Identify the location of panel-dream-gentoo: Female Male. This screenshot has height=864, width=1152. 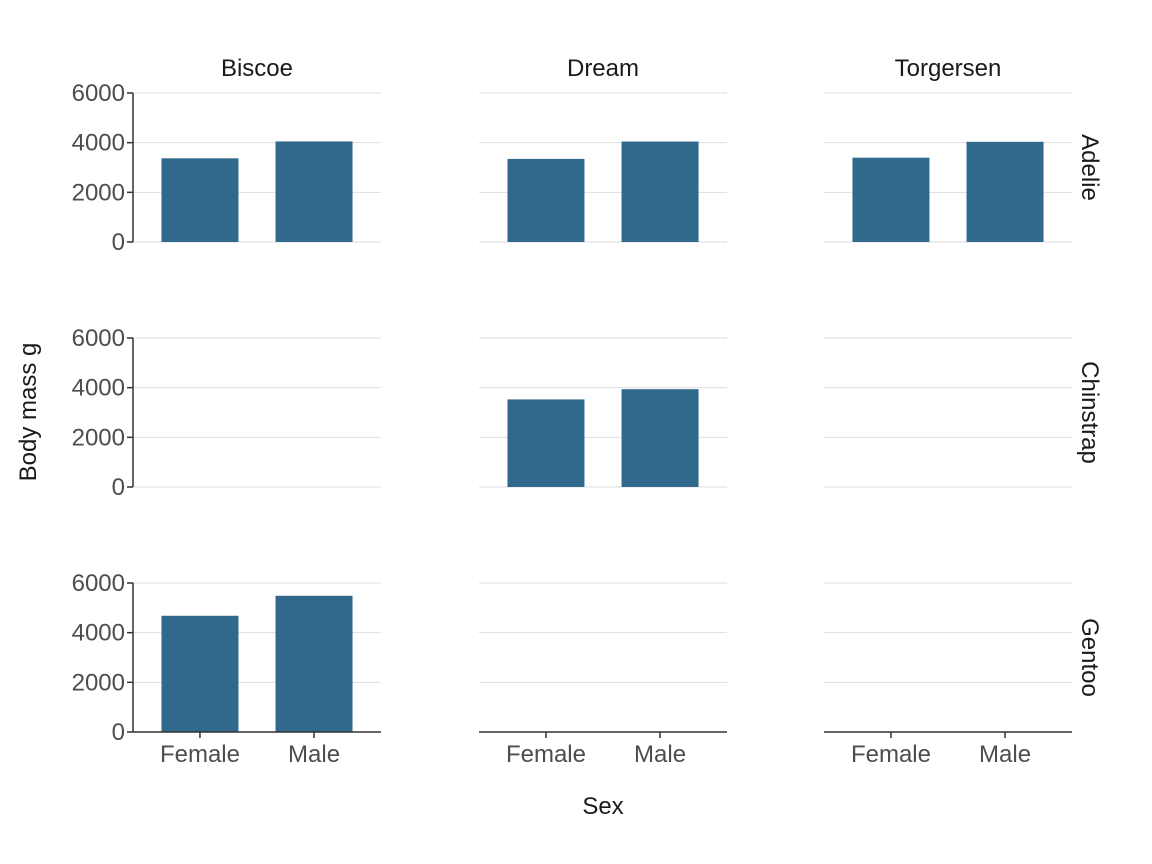
(603, 675).